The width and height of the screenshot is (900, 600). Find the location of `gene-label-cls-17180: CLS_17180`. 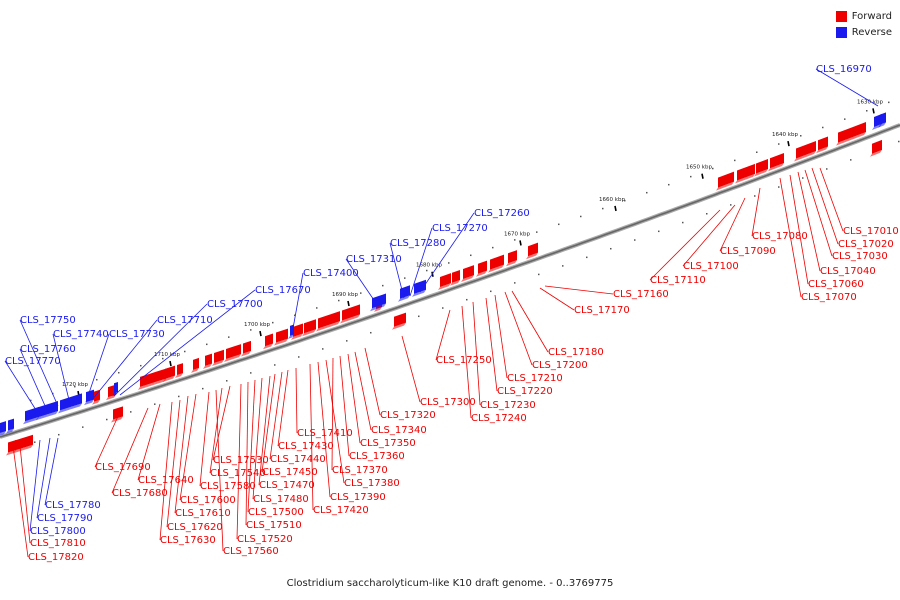

gene-label-cls-17180: CLS_17180 is located at coordinates (557, 324).